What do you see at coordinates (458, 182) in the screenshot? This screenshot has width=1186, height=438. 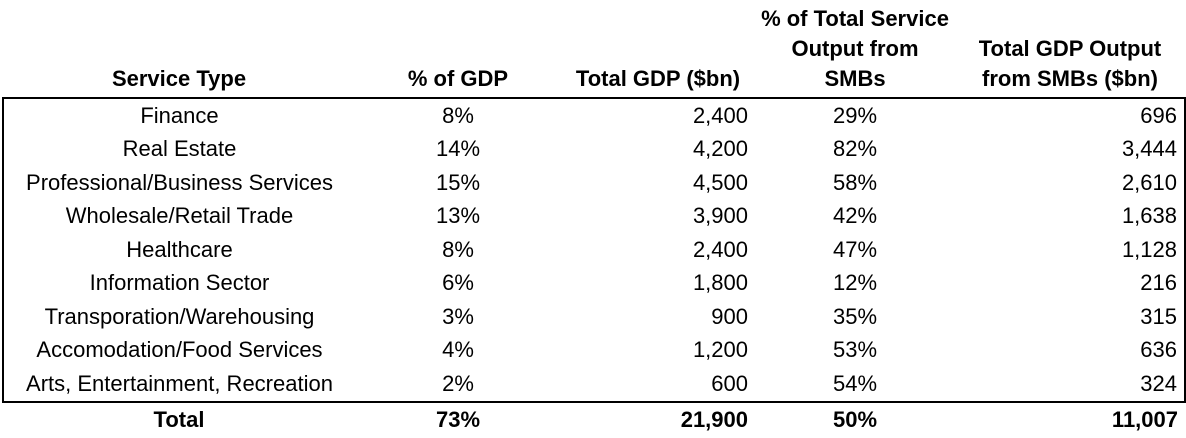 I see `cell-pct-gdp: 15%` at bounding box center [458, 182].